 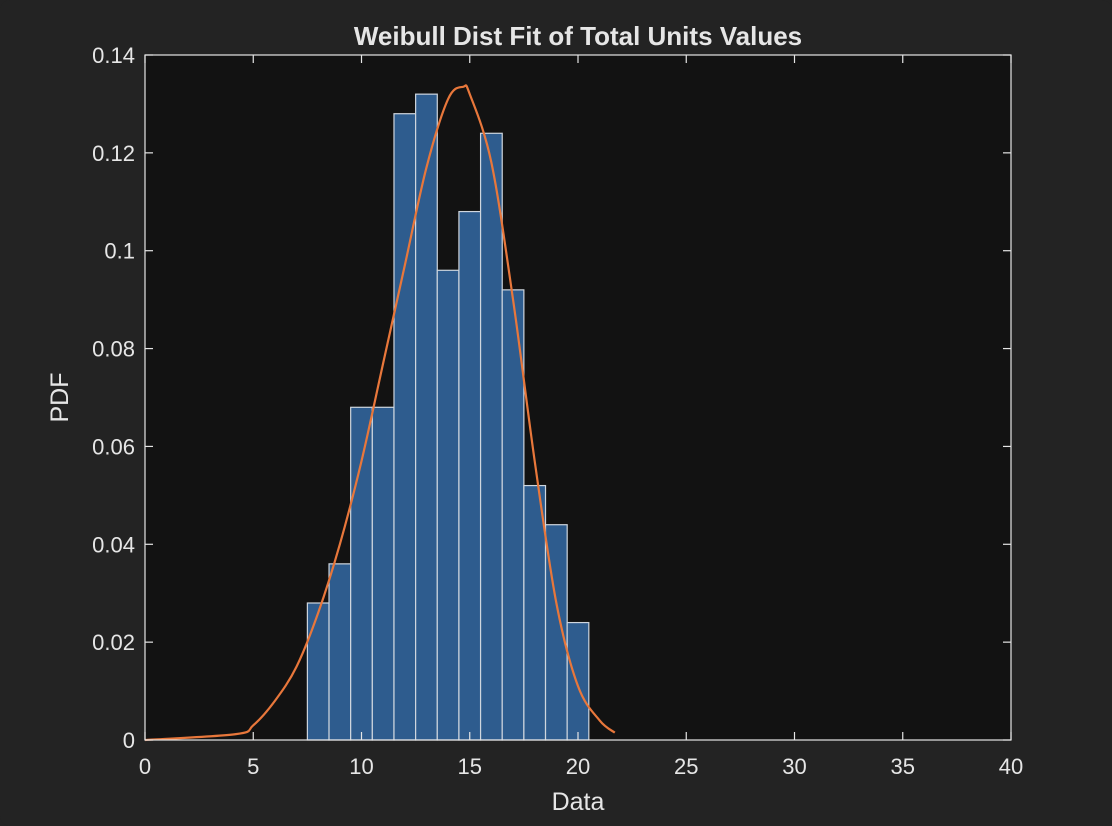 What do you see at coordinates (113, 544) in the screenshot?
I see `y-tick-label: 0.04` at bounding box center [113, 544].